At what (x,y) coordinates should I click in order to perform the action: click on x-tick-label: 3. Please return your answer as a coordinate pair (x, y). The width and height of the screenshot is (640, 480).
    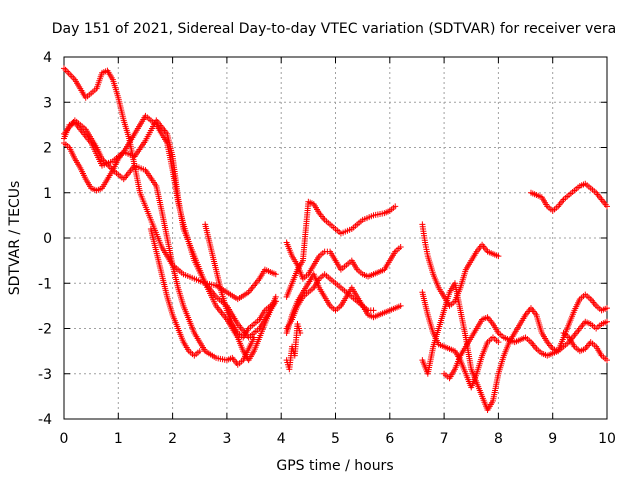
    Looking at the image, I should click on (226, 439).